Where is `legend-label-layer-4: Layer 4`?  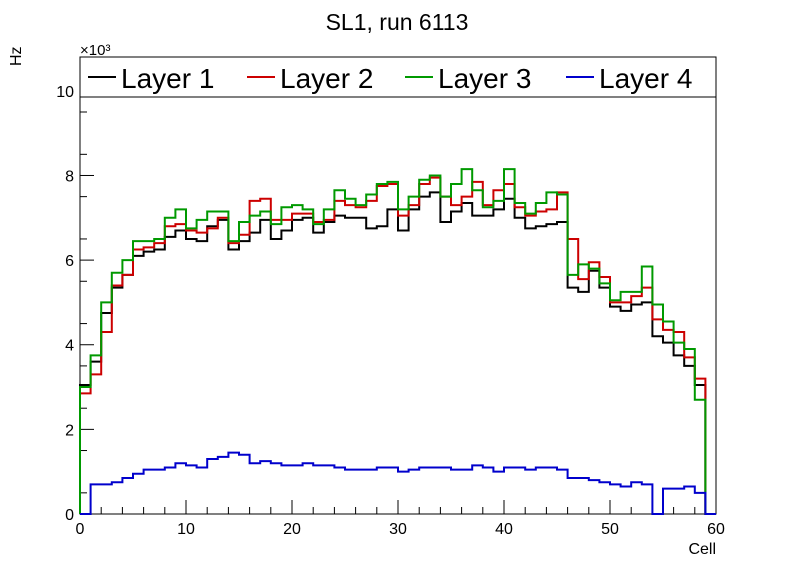 legend-label-layer-4: Layer 4 is located at coordinates (645, 78).